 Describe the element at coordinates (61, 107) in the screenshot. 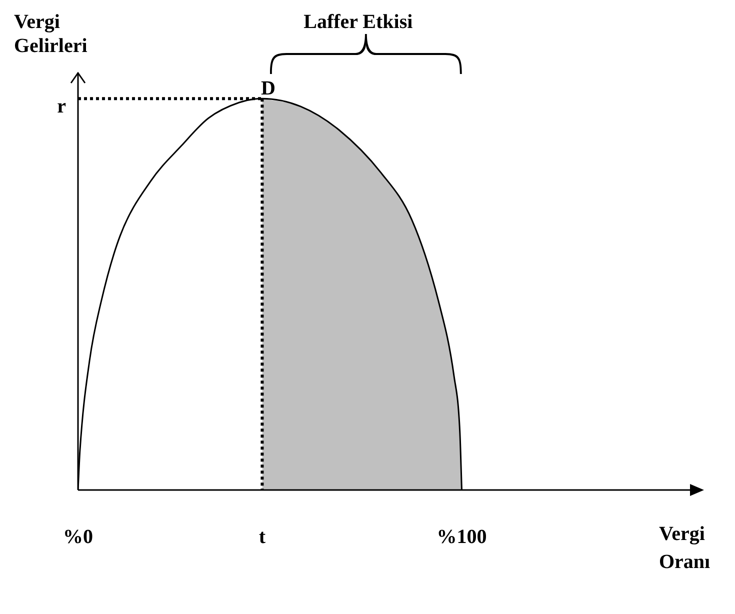

I see `ref-line-label: r` at that location.